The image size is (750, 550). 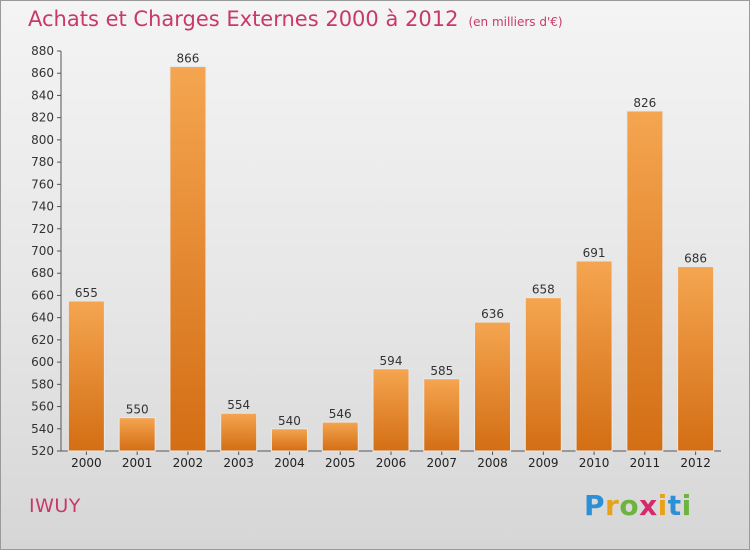 I want to click on x-tick-label: 2002, so click(x=188, y=463).